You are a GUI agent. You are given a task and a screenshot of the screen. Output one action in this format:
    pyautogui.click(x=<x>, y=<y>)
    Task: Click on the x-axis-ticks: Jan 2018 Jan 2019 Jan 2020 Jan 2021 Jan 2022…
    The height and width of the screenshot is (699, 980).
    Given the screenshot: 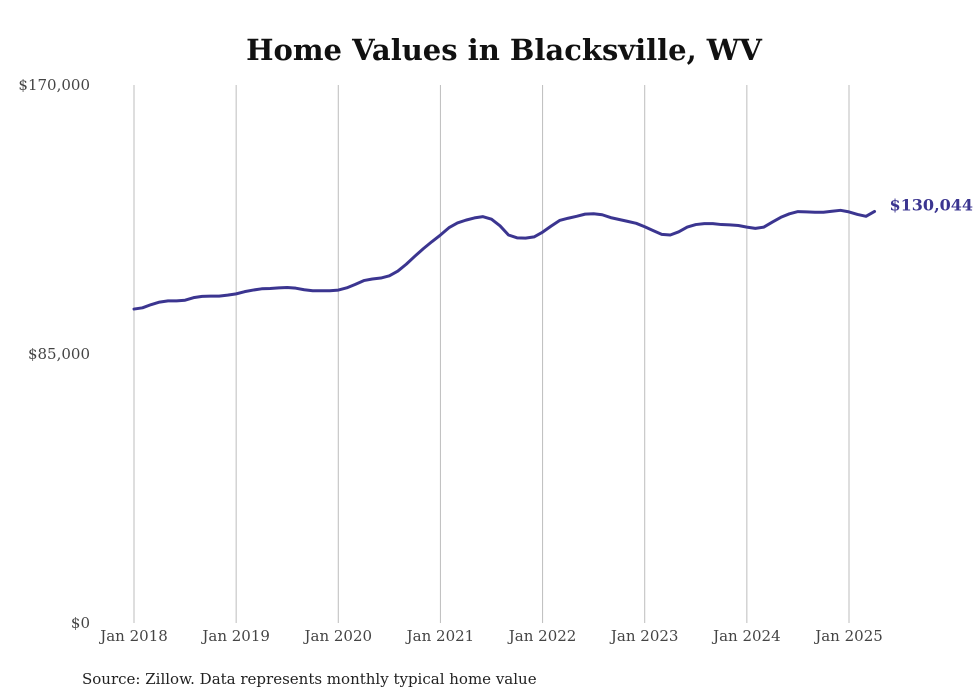 What is the action you would take?
    pyautogui.click(x=490, y=636)
    